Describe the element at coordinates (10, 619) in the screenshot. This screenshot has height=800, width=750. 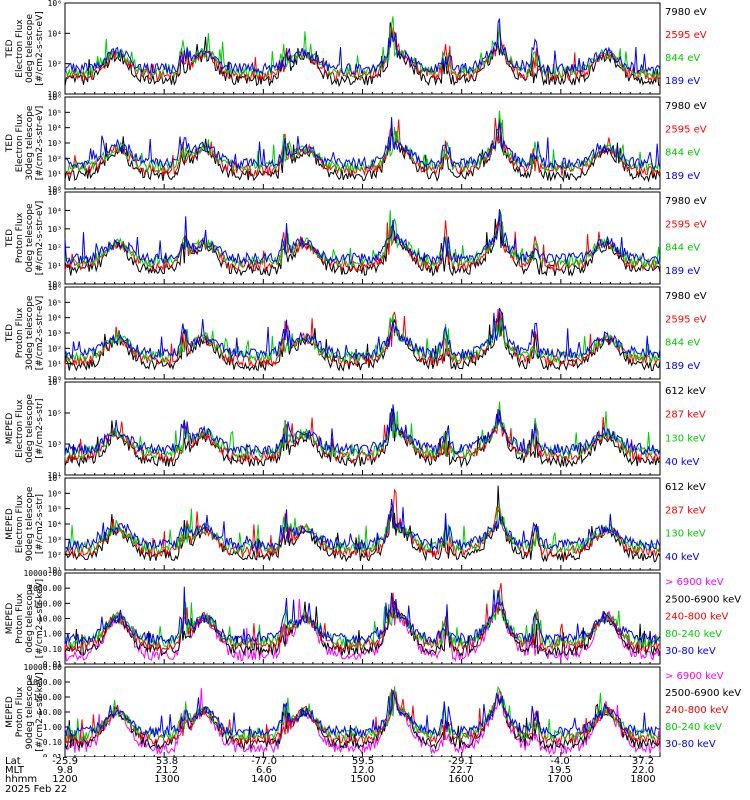
I see `y-axis-label: MEPED` at that location.